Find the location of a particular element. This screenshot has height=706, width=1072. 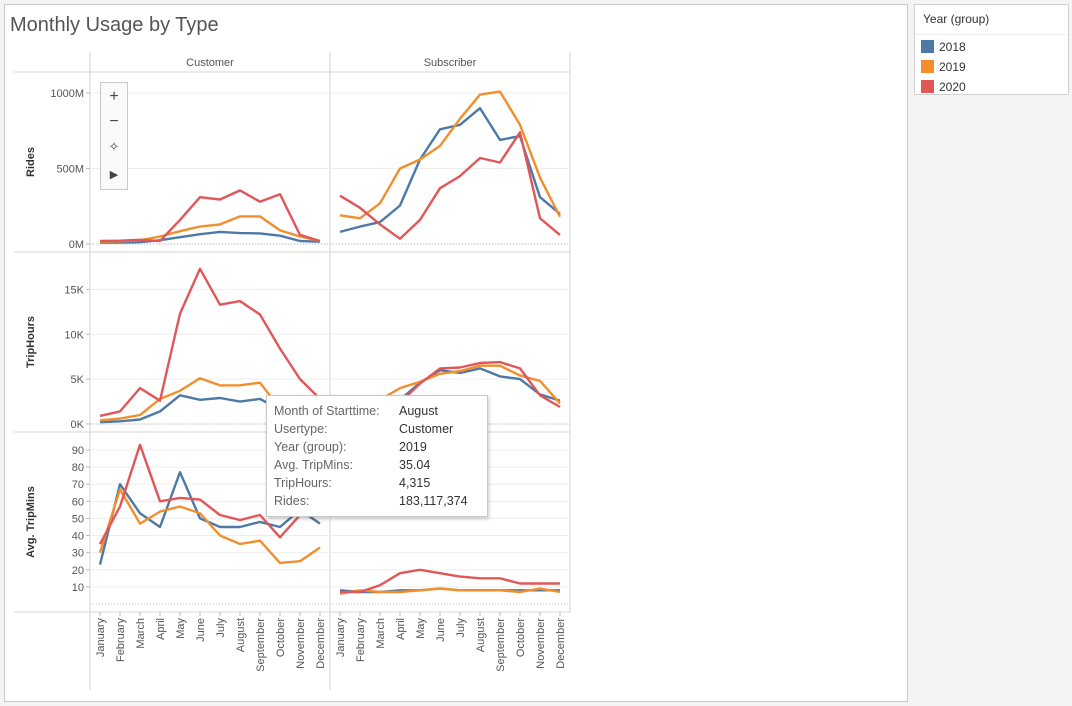

y-tick-label: 80 is located at coordinates (78, 468).